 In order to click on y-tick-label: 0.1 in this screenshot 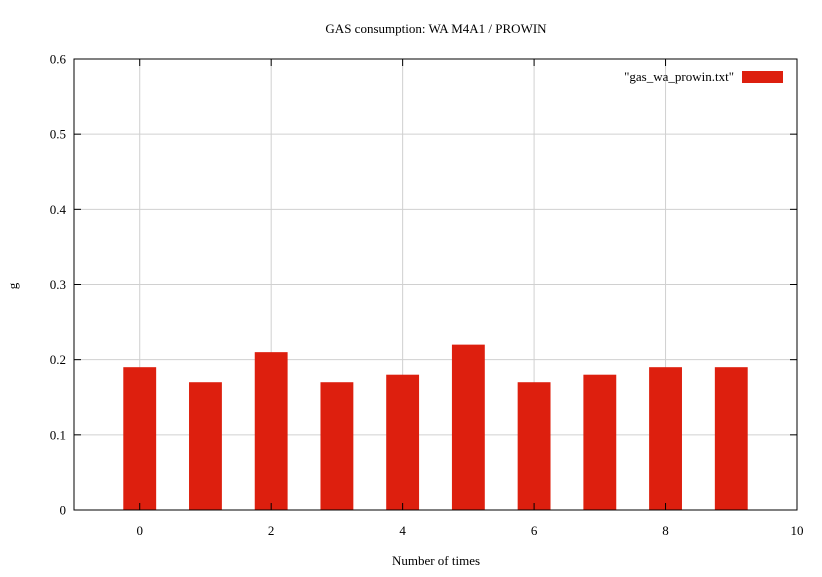, I will do `click(58, 434)`.